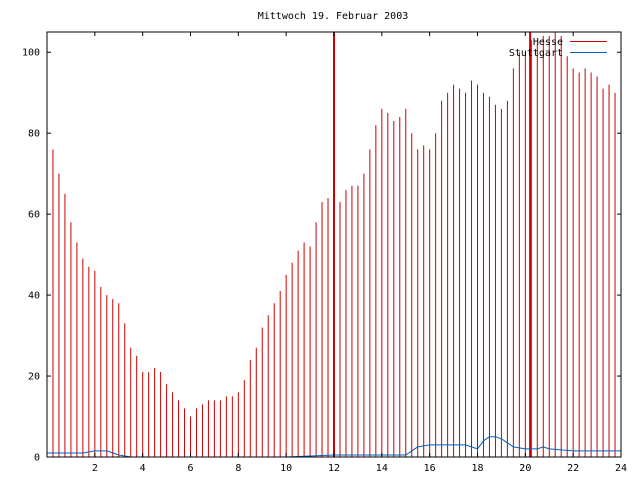  I want to click on stuttgart-line, so click(334, 447).